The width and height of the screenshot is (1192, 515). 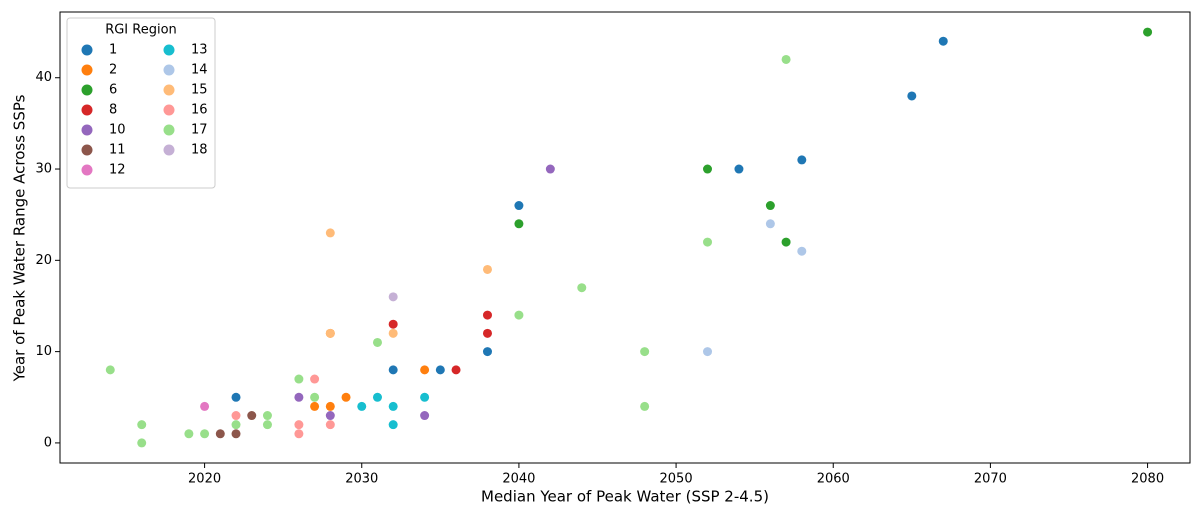 I want to click on y-tick-label: 20, so click(x=43, y=260).